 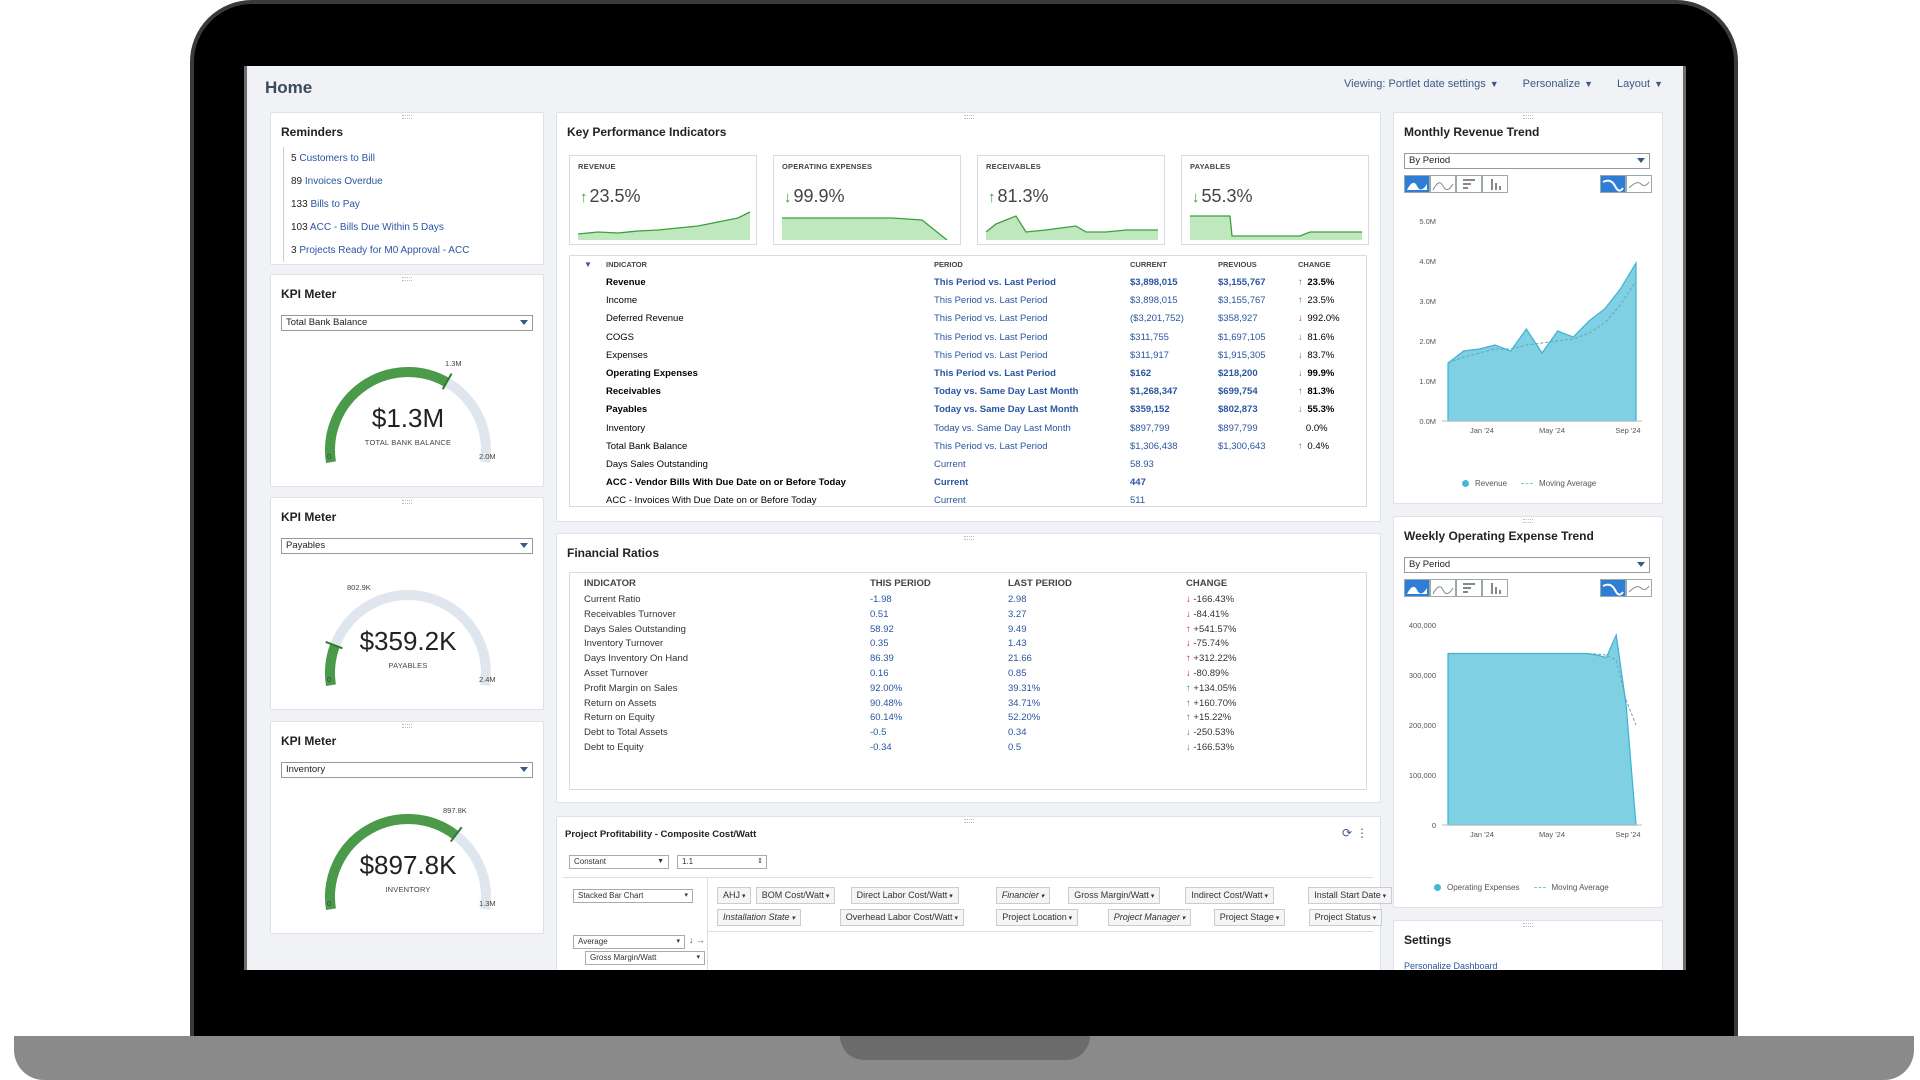 I want to click on field-chip: Project Stage ▾, so click(x=1249, y=917).